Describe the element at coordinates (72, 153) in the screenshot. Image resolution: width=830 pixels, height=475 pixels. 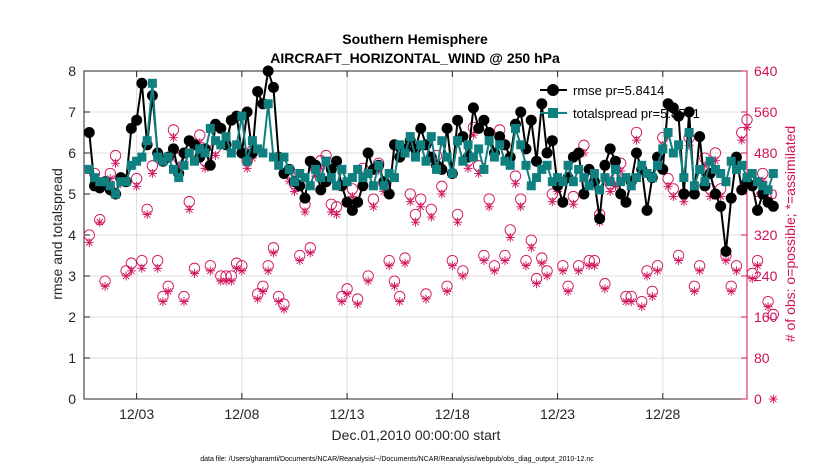
I see `y-tick-label: 6` at that location.